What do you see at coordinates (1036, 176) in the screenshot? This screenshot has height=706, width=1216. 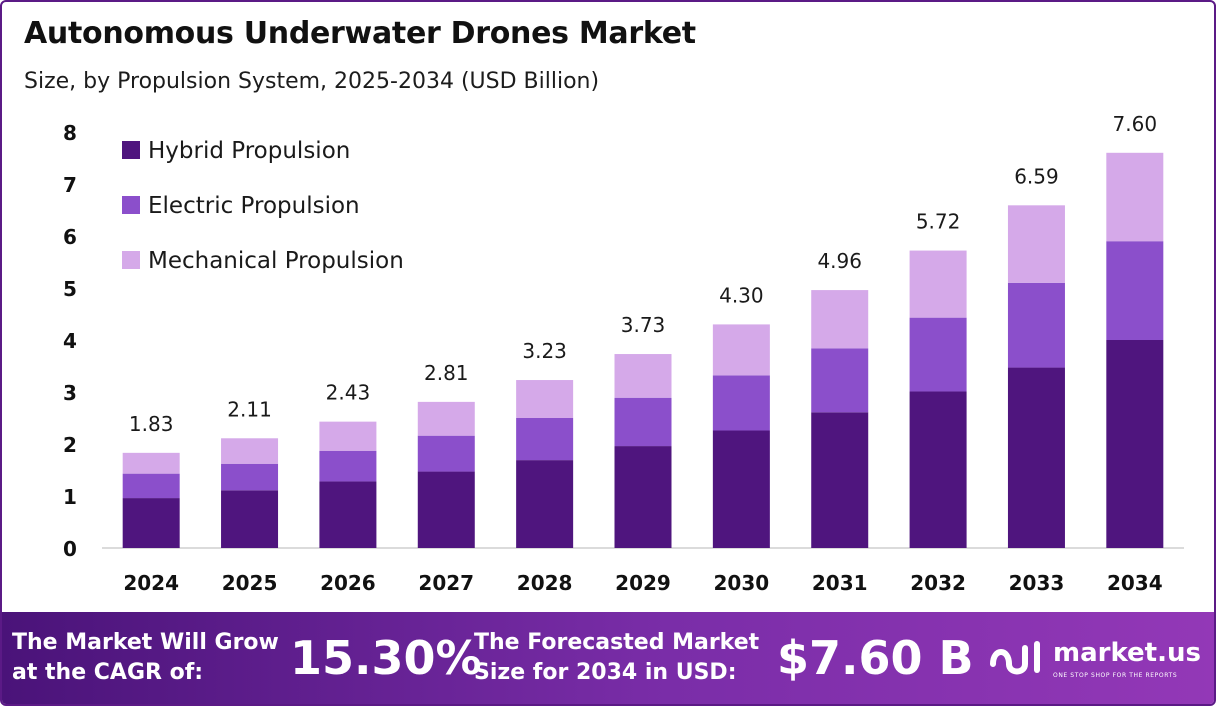 I see `bar-total-label: 6.59` at bounding box center [1036, 176].